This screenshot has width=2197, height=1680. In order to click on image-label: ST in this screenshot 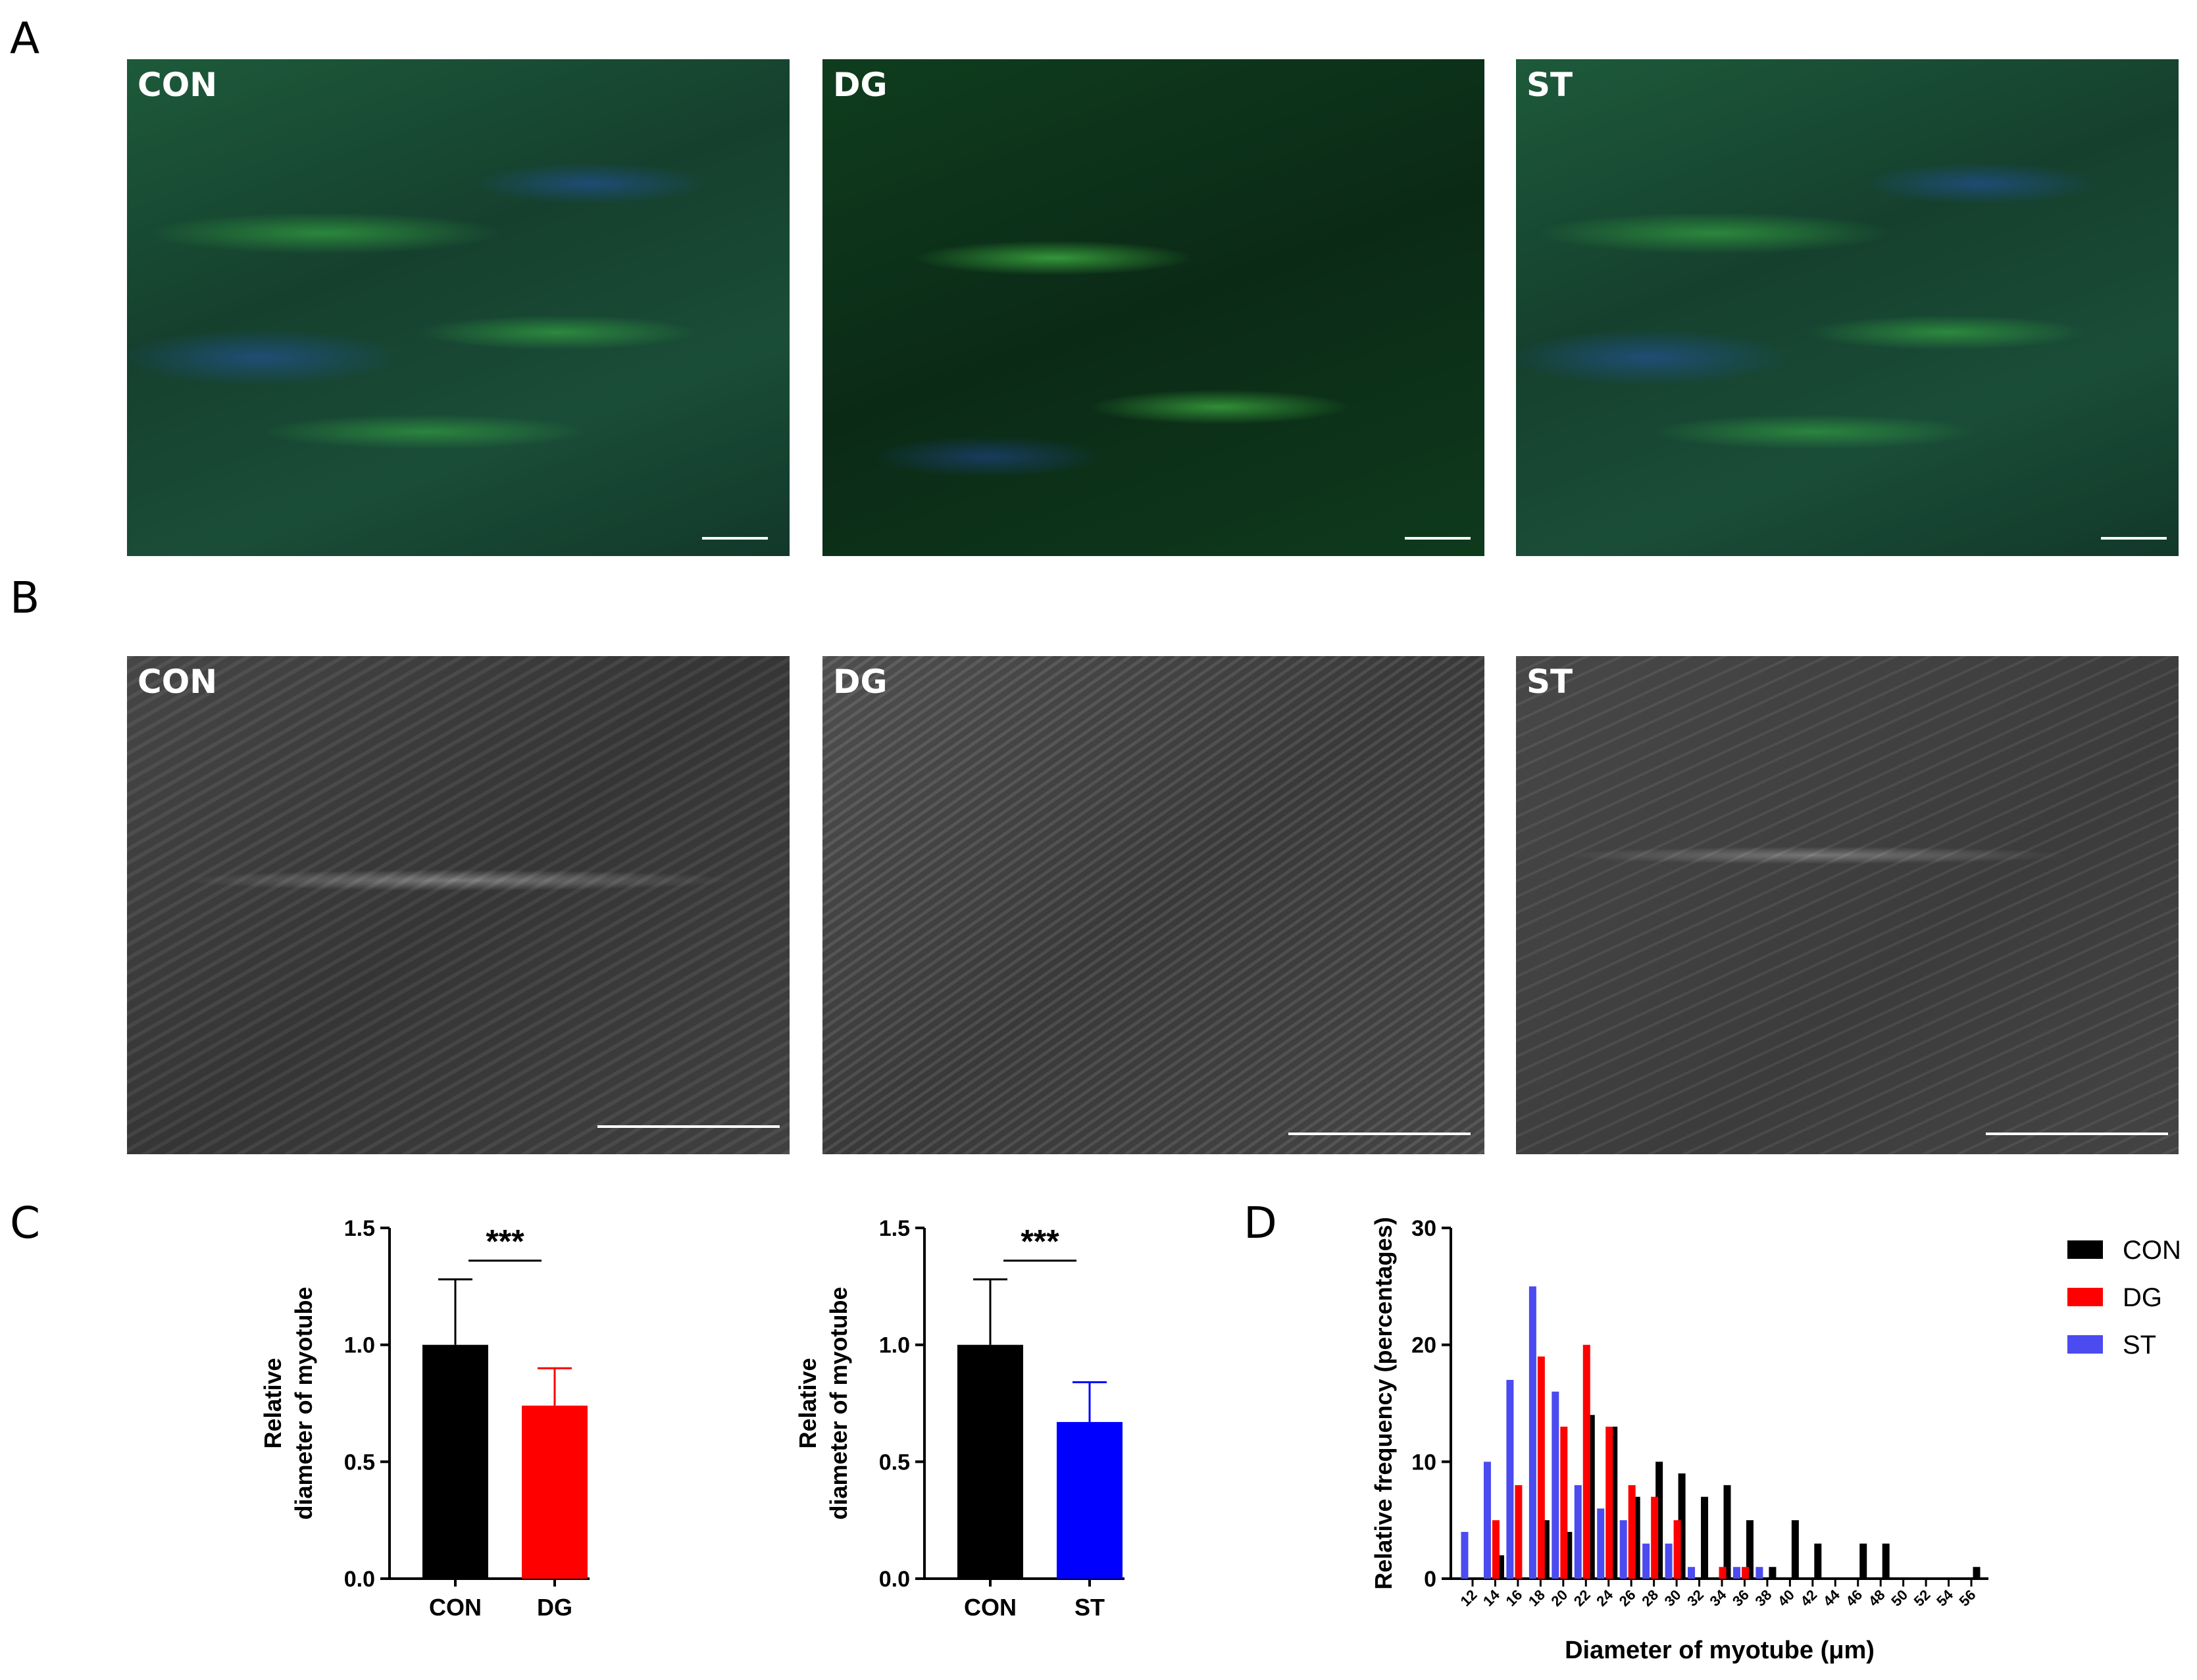, I will do `click(1550, 85)`.